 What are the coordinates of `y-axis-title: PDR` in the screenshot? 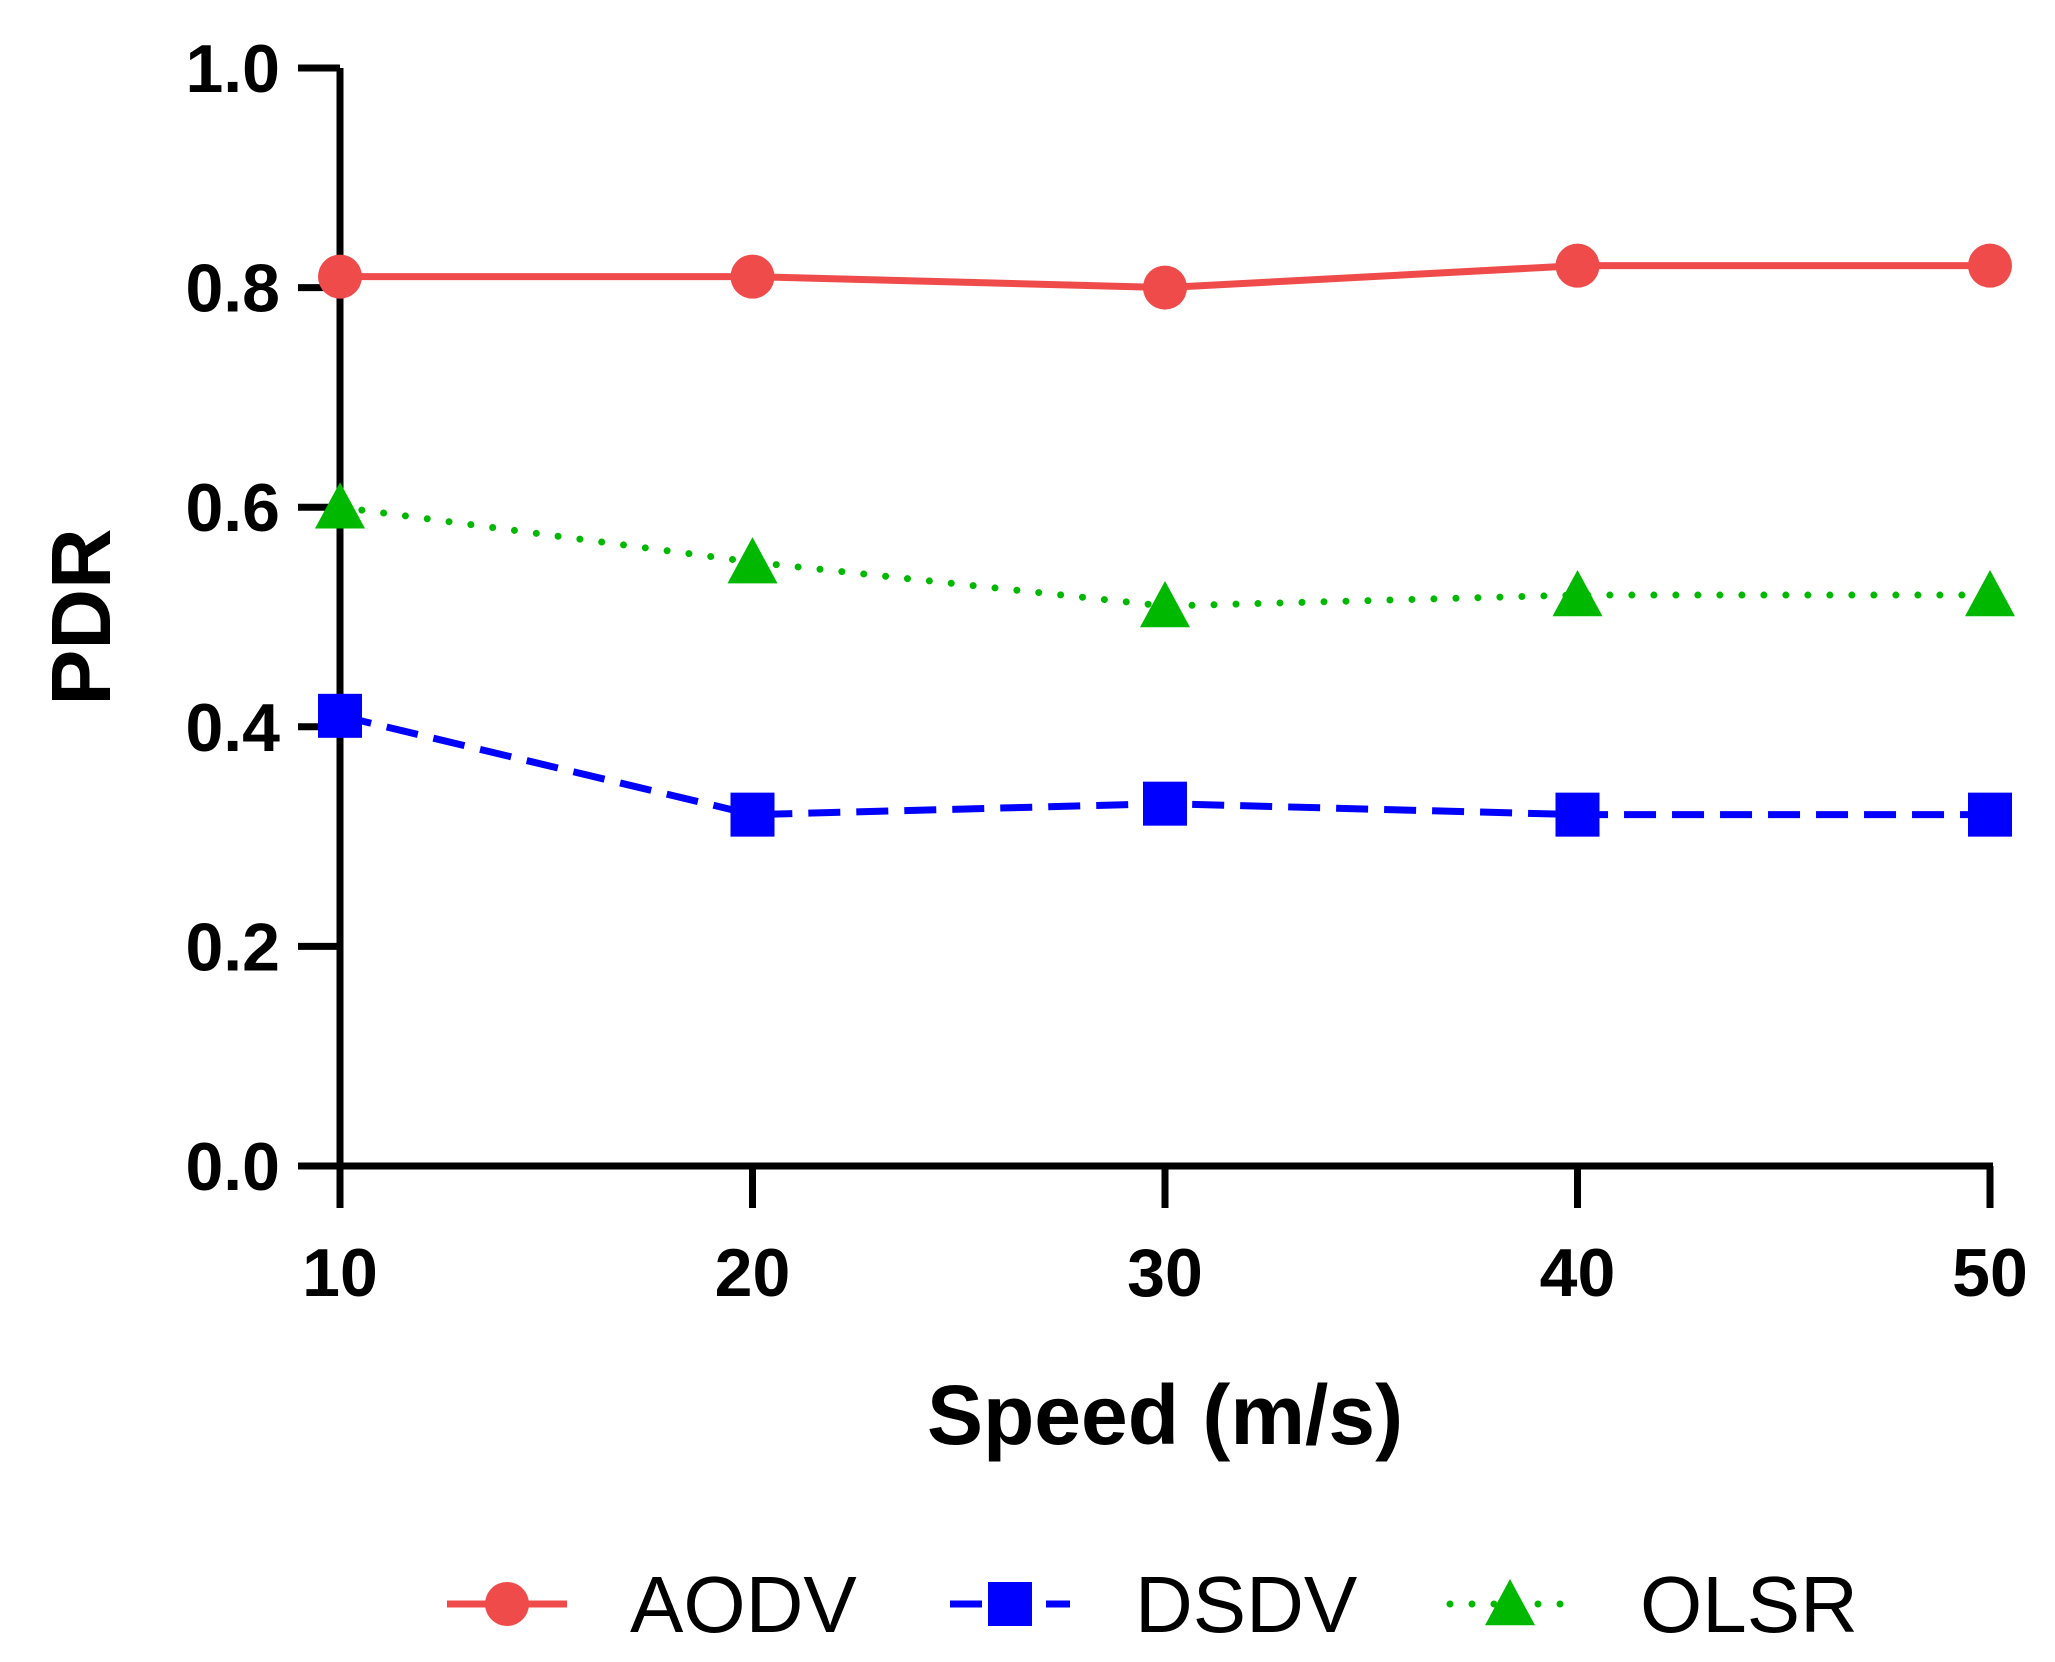 It's located at (81, 616).